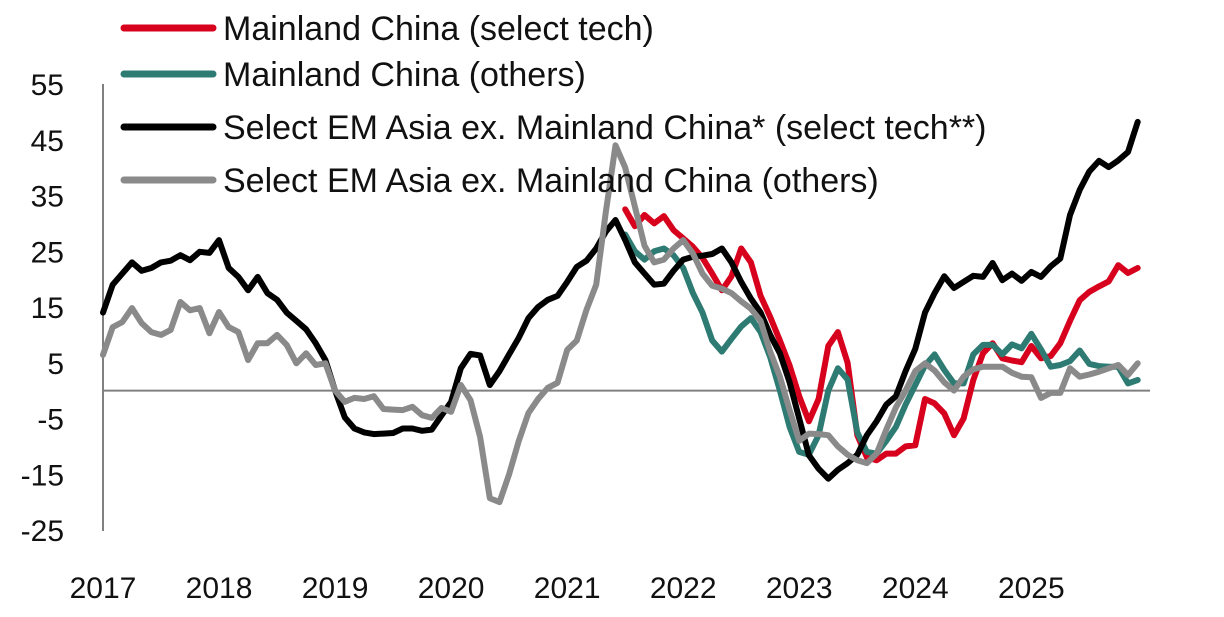 Image resolution: width=1224 pixels, height=617 pixels. I want to click on x-tick-label: 2017, so click(103, 588).